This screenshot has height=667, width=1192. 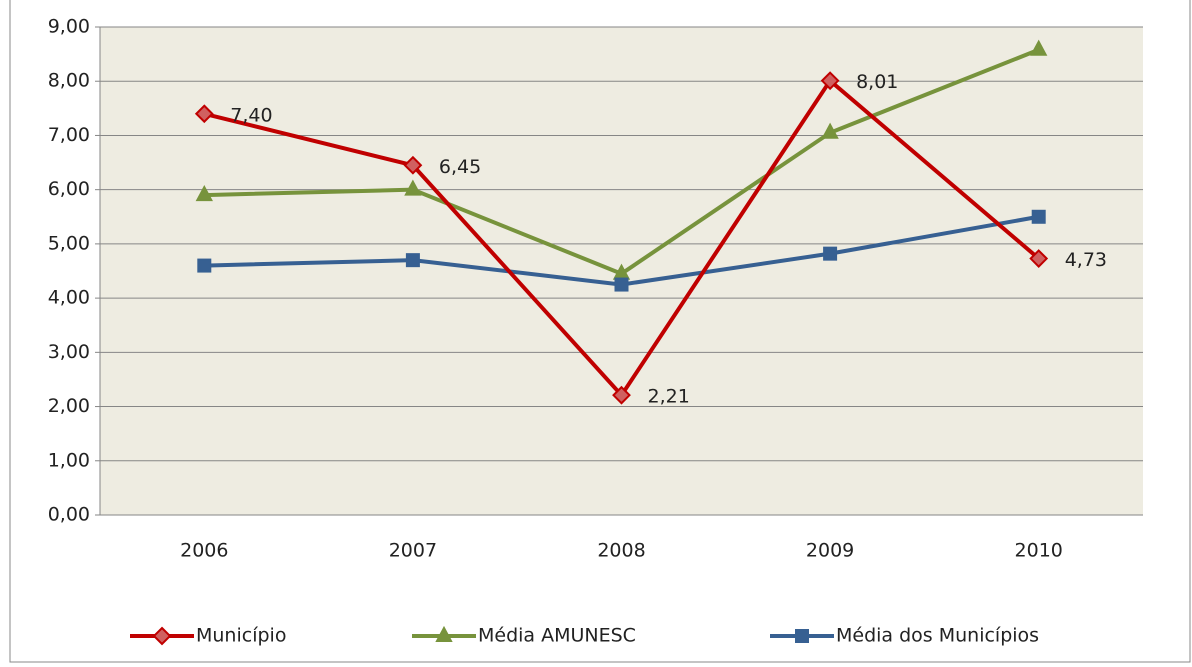 I want to click on y-tick-label: 6,00, so click(x=69, y=189).